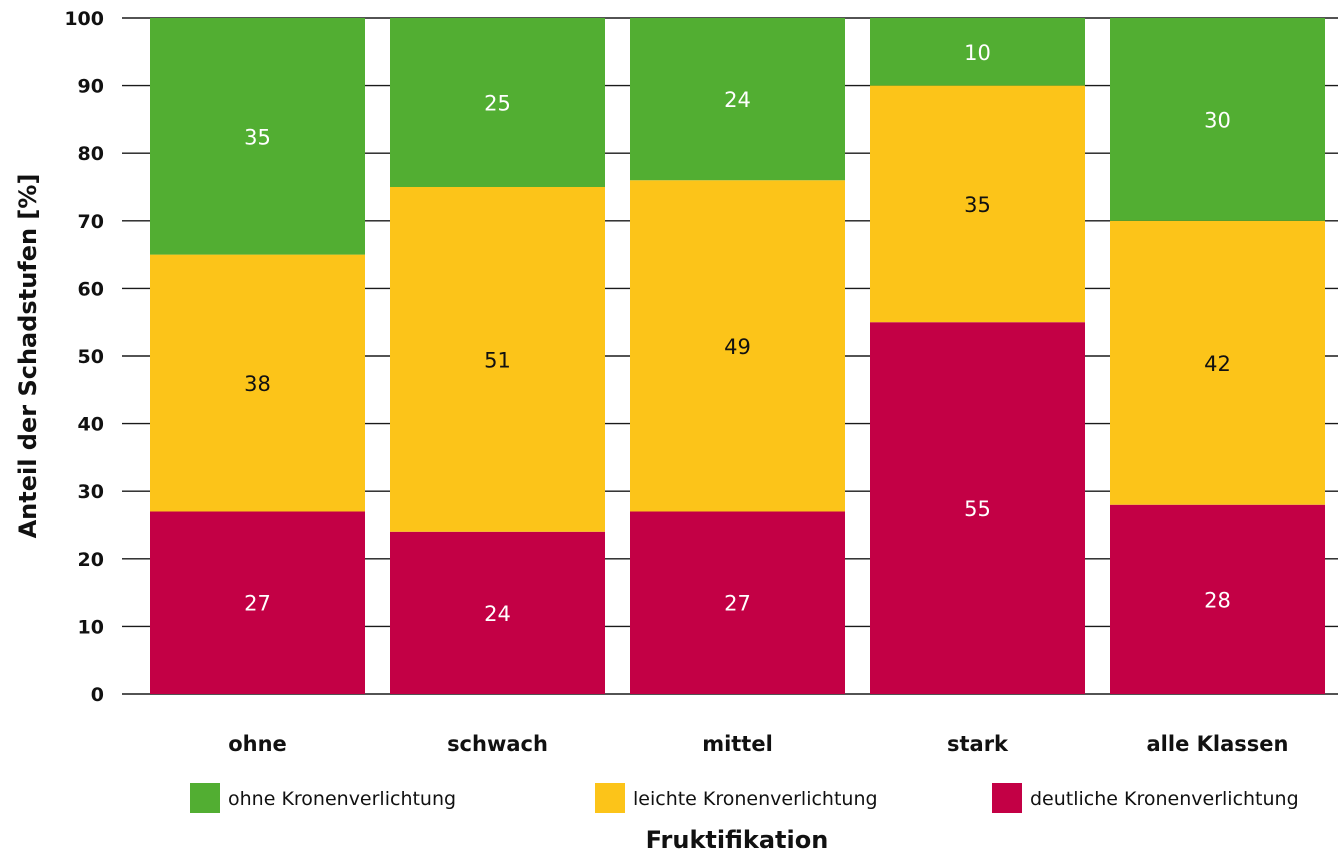 The height and width of the screenshot is (857, 1338). What do you see at coordinates (91, 222) in the screenshot?
I see `y-tick-label: 70` at bounding box center [91, 222].